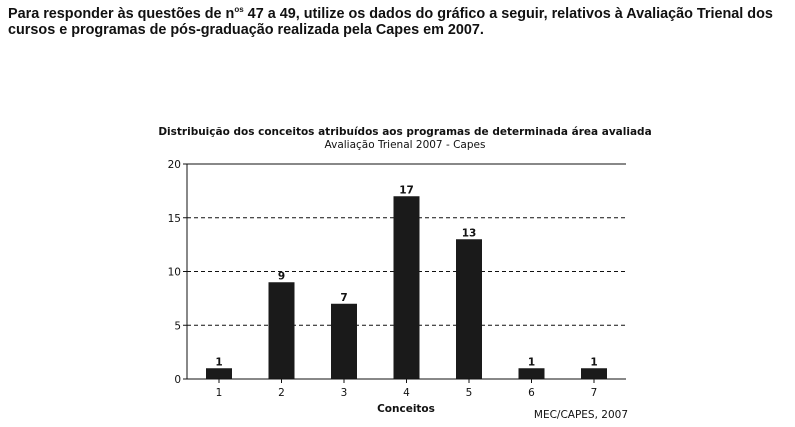 The width and height of the screenshot is (795, 427). I want to click on y-tick-label: 0, so click(177, 380).